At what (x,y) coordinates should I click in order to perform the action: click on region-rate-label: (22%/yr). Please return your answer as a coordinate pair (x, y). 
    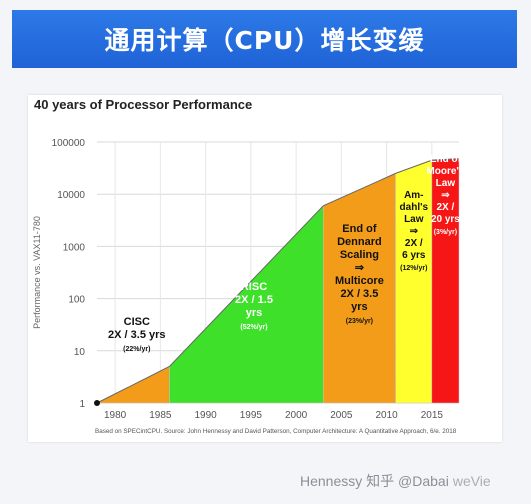
    Looking at the image, I should click on (136, 349).